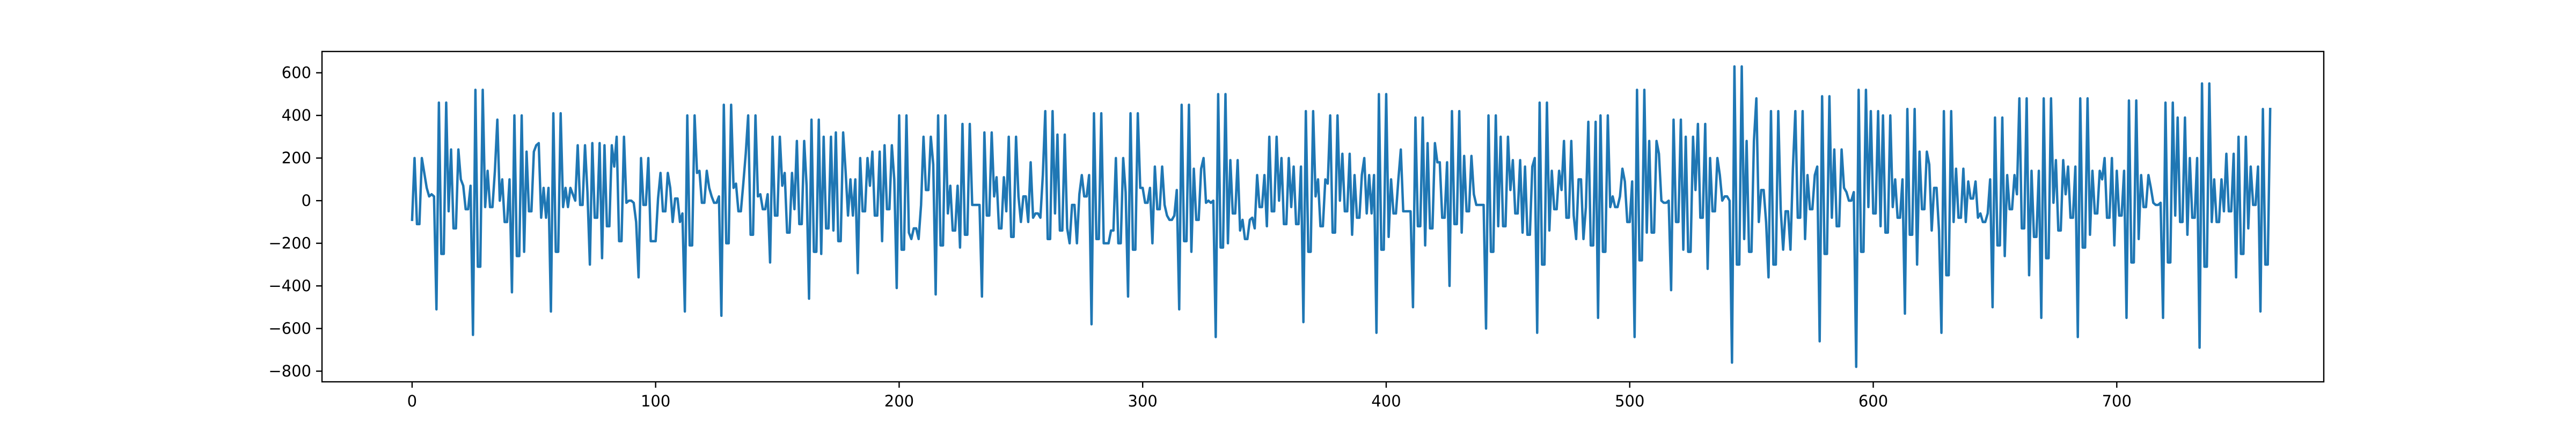 Image resolution: width=2576 pixels, height=429 pixels. Describe the element at coordinates (289, 286) in the screenshot. I see `y-tick-label: −400` at that location.